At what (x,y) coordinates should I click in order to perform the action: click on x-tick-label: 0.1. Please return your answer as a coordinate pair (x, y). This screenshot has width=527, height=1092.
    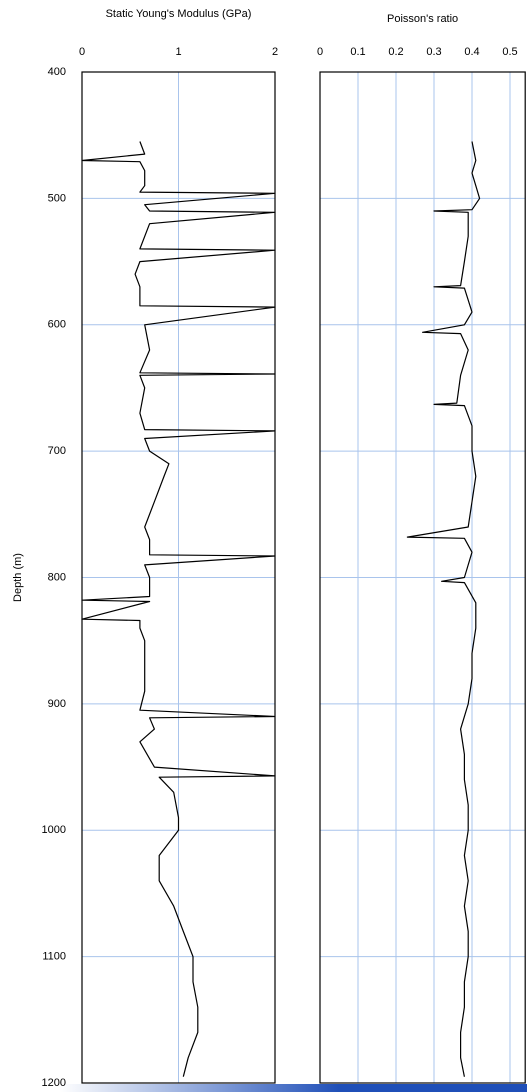
    Looking at the image, I should click on (357, 52).